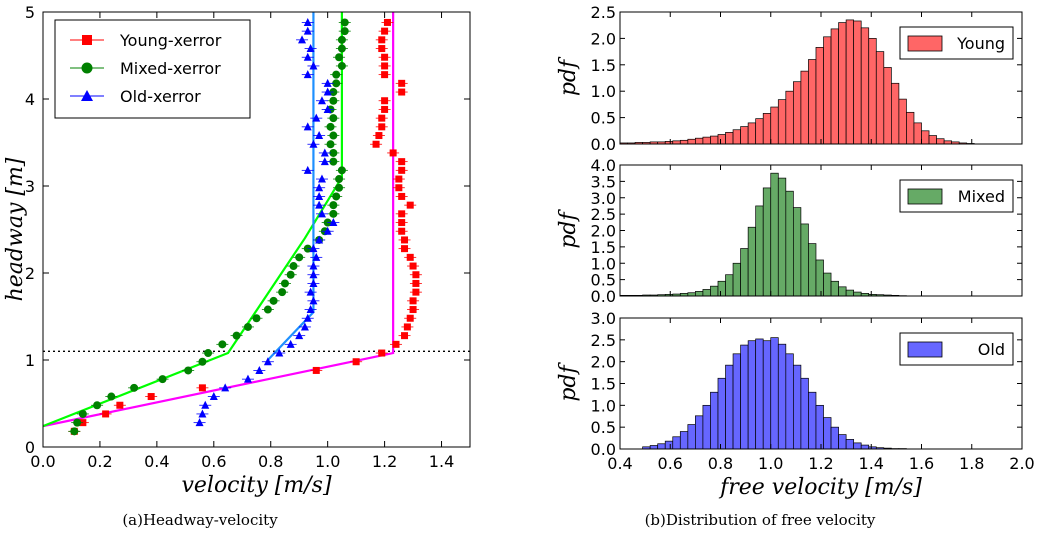  What do you see at coordinates (603, 165) in the screenshot?
I see `y-tick-label: 4.0` at bounding box center [603, 165].